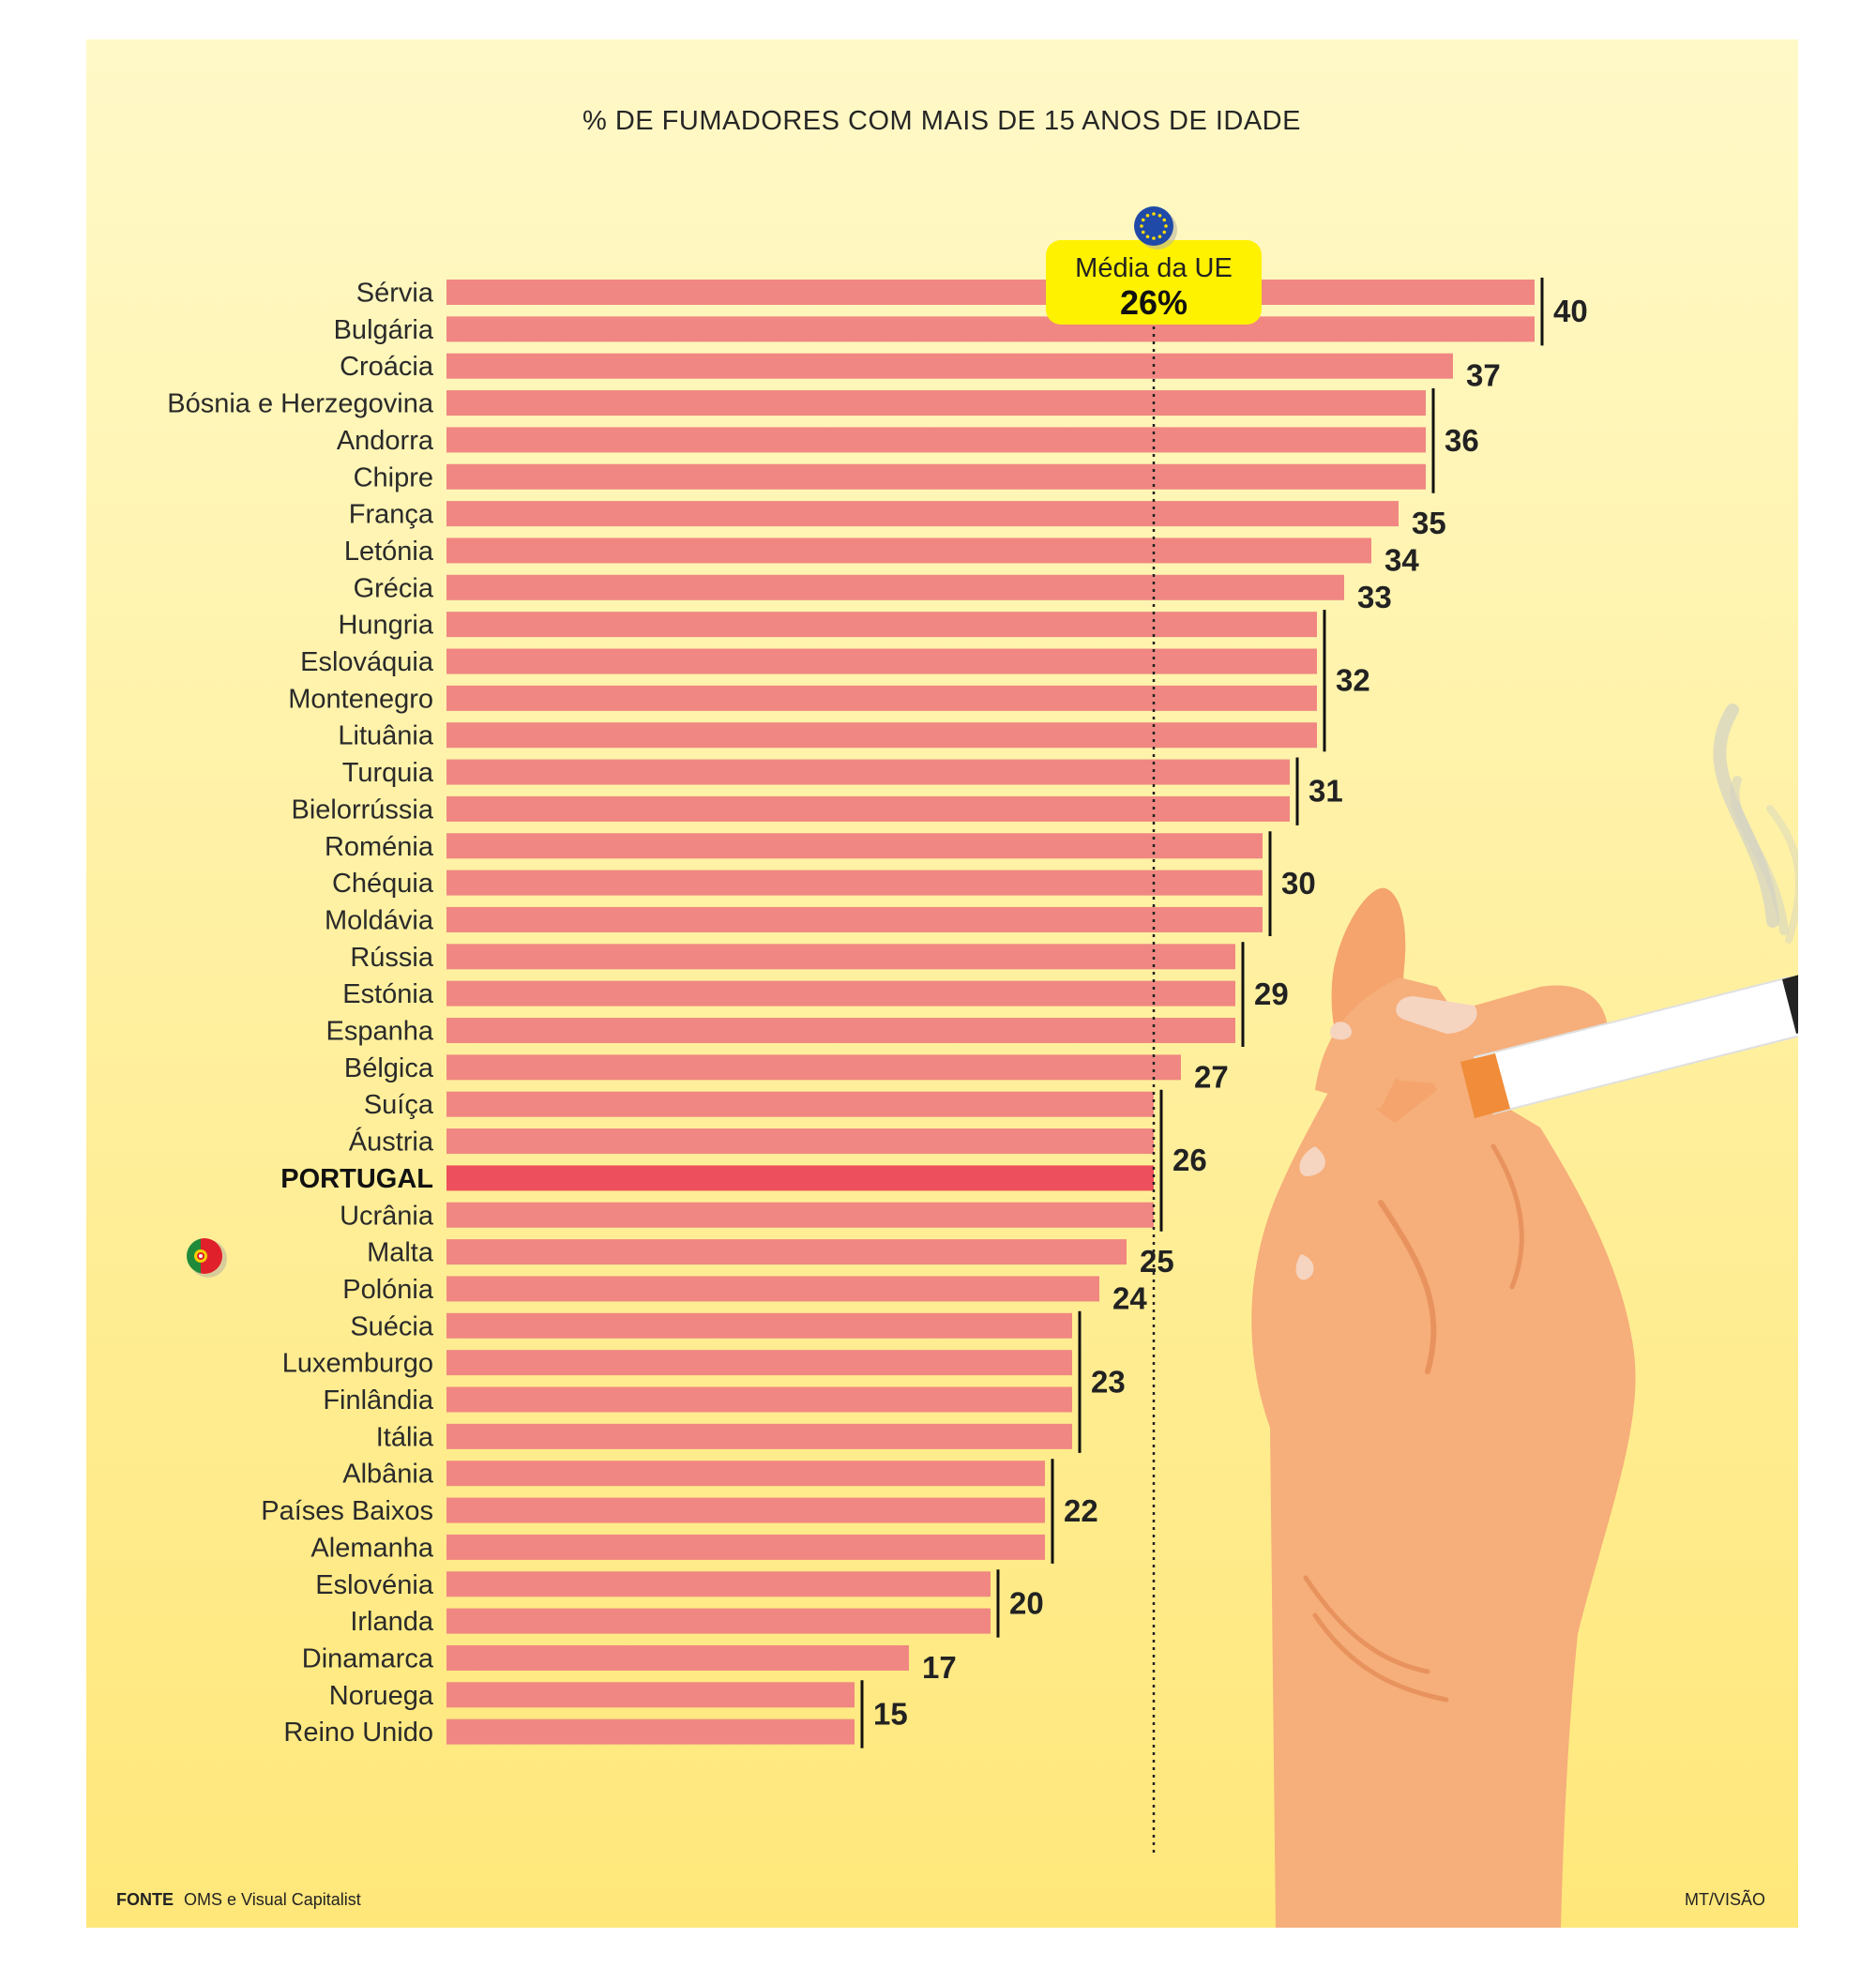 The height and width of the screenshot is (1968, 1876). Describe the element at coordinates (393, 477) in the screenshot. I see `category-label-chipre: Chipre` at that location.